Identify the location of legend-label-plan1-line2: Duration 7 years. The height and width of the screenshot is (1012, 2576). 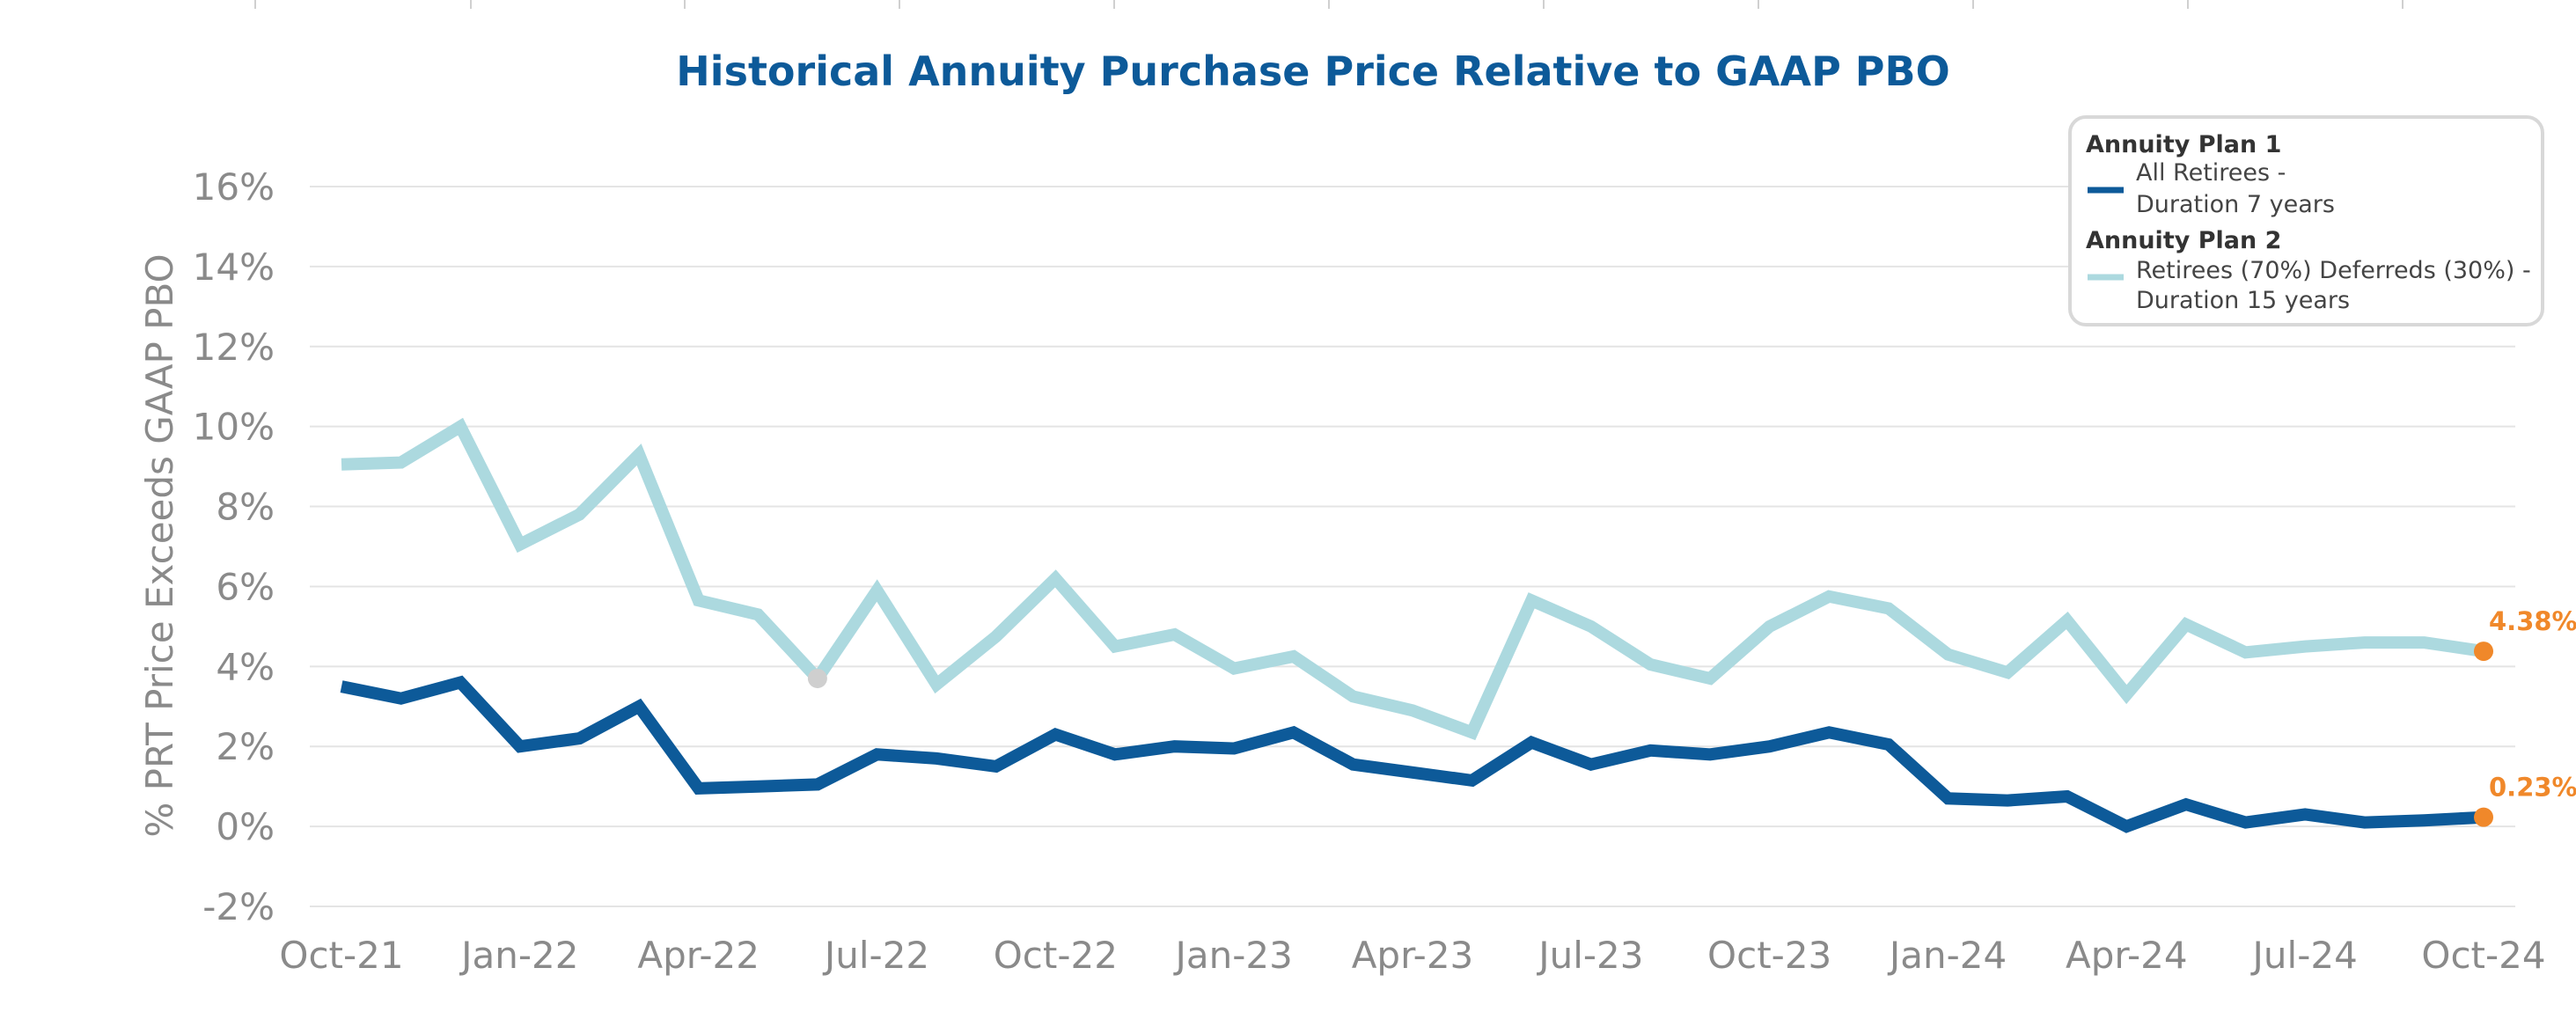
(2235, 205).